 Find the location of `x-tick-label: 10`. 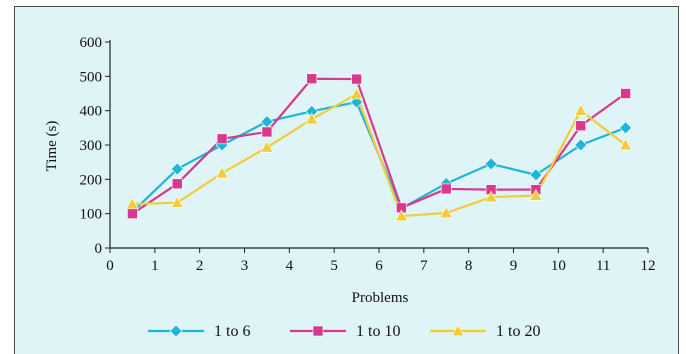

x-tick-label: 10 is located at coordinates (558, 266).